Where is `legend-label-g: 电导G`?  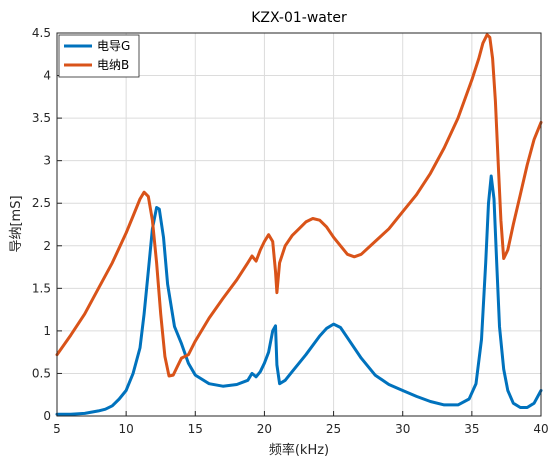 legend-label-g: 电导G is located at coordinates (113, 46).